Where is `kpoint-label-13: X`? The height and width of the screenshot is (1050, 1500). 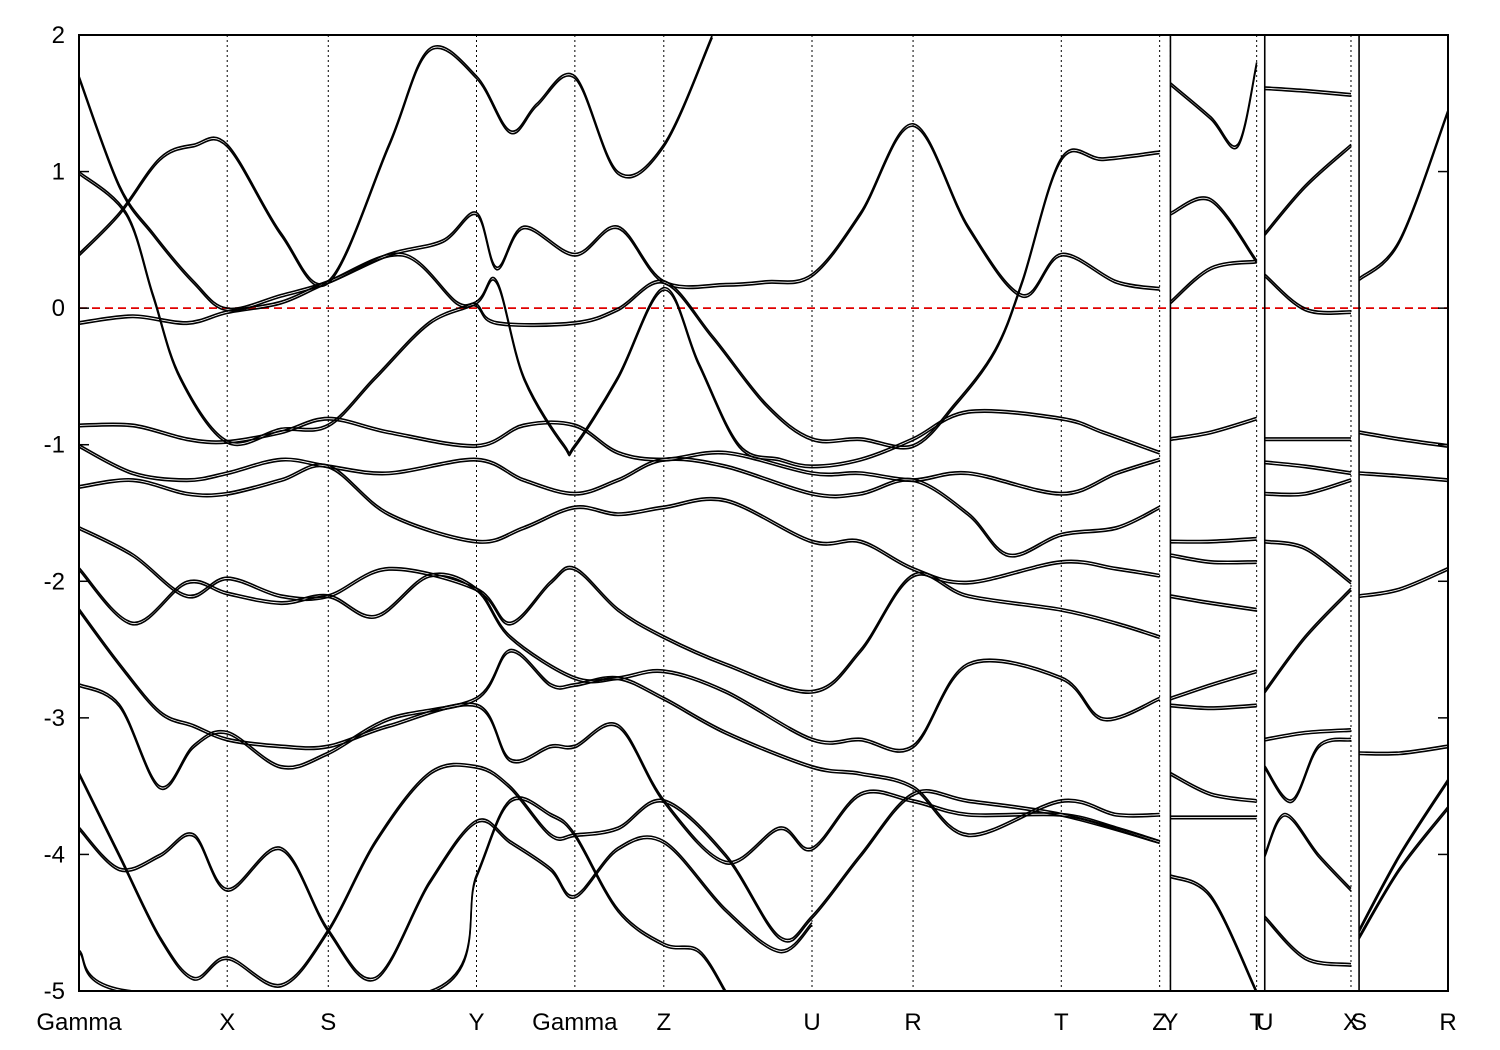
kpoint-label-13: X is located at coordinates (1351, 1022).